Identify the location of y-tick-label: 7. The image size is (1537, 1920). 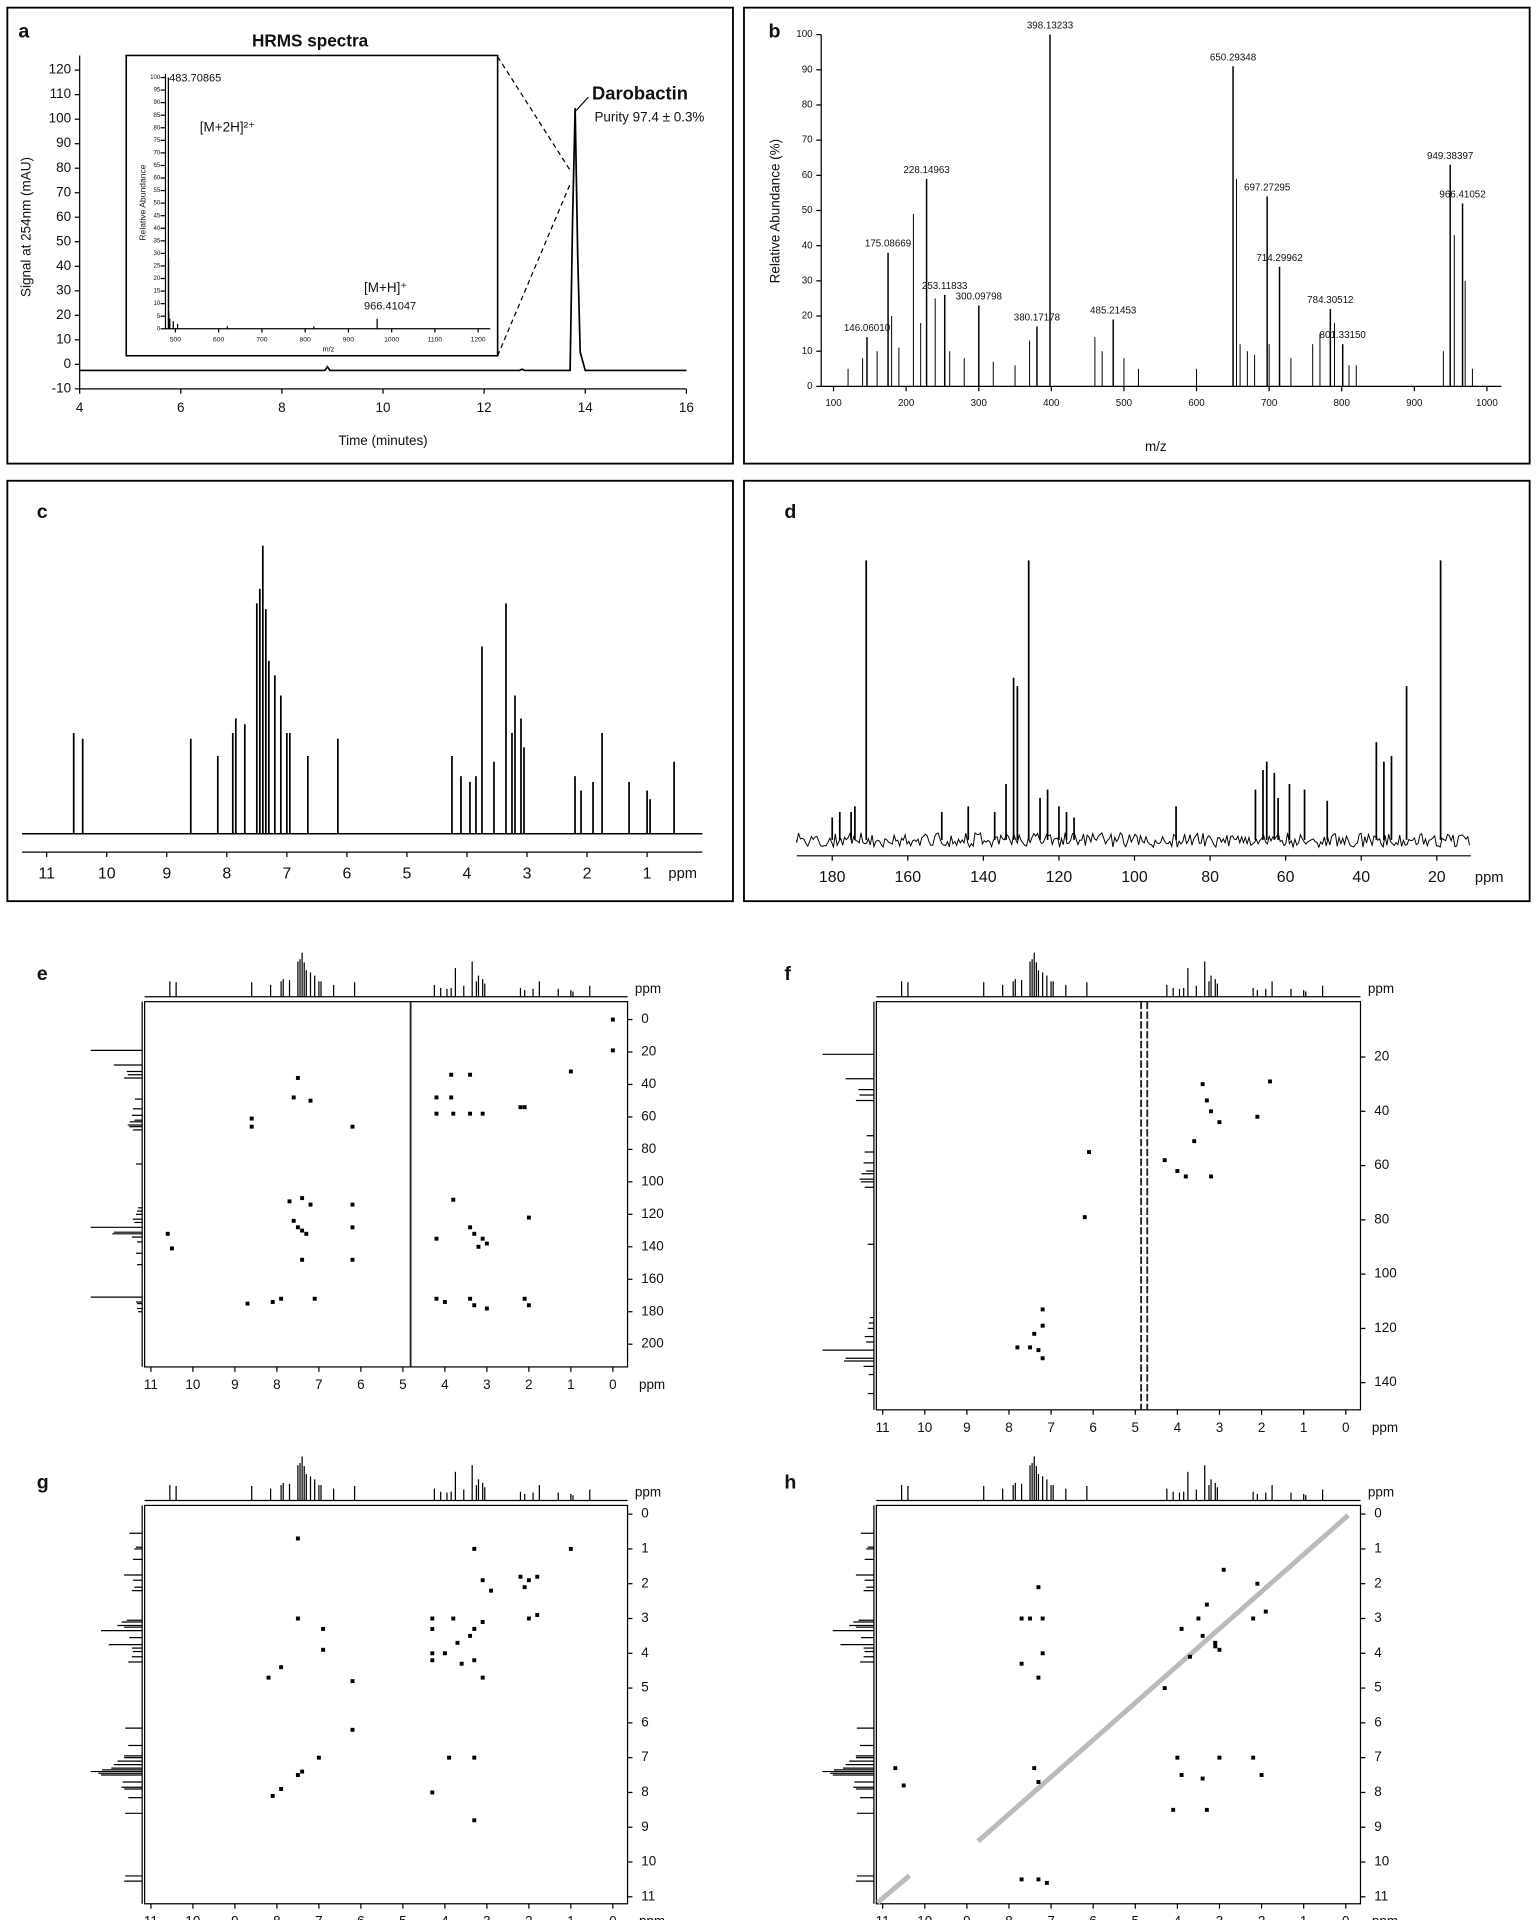
(645, 1756).